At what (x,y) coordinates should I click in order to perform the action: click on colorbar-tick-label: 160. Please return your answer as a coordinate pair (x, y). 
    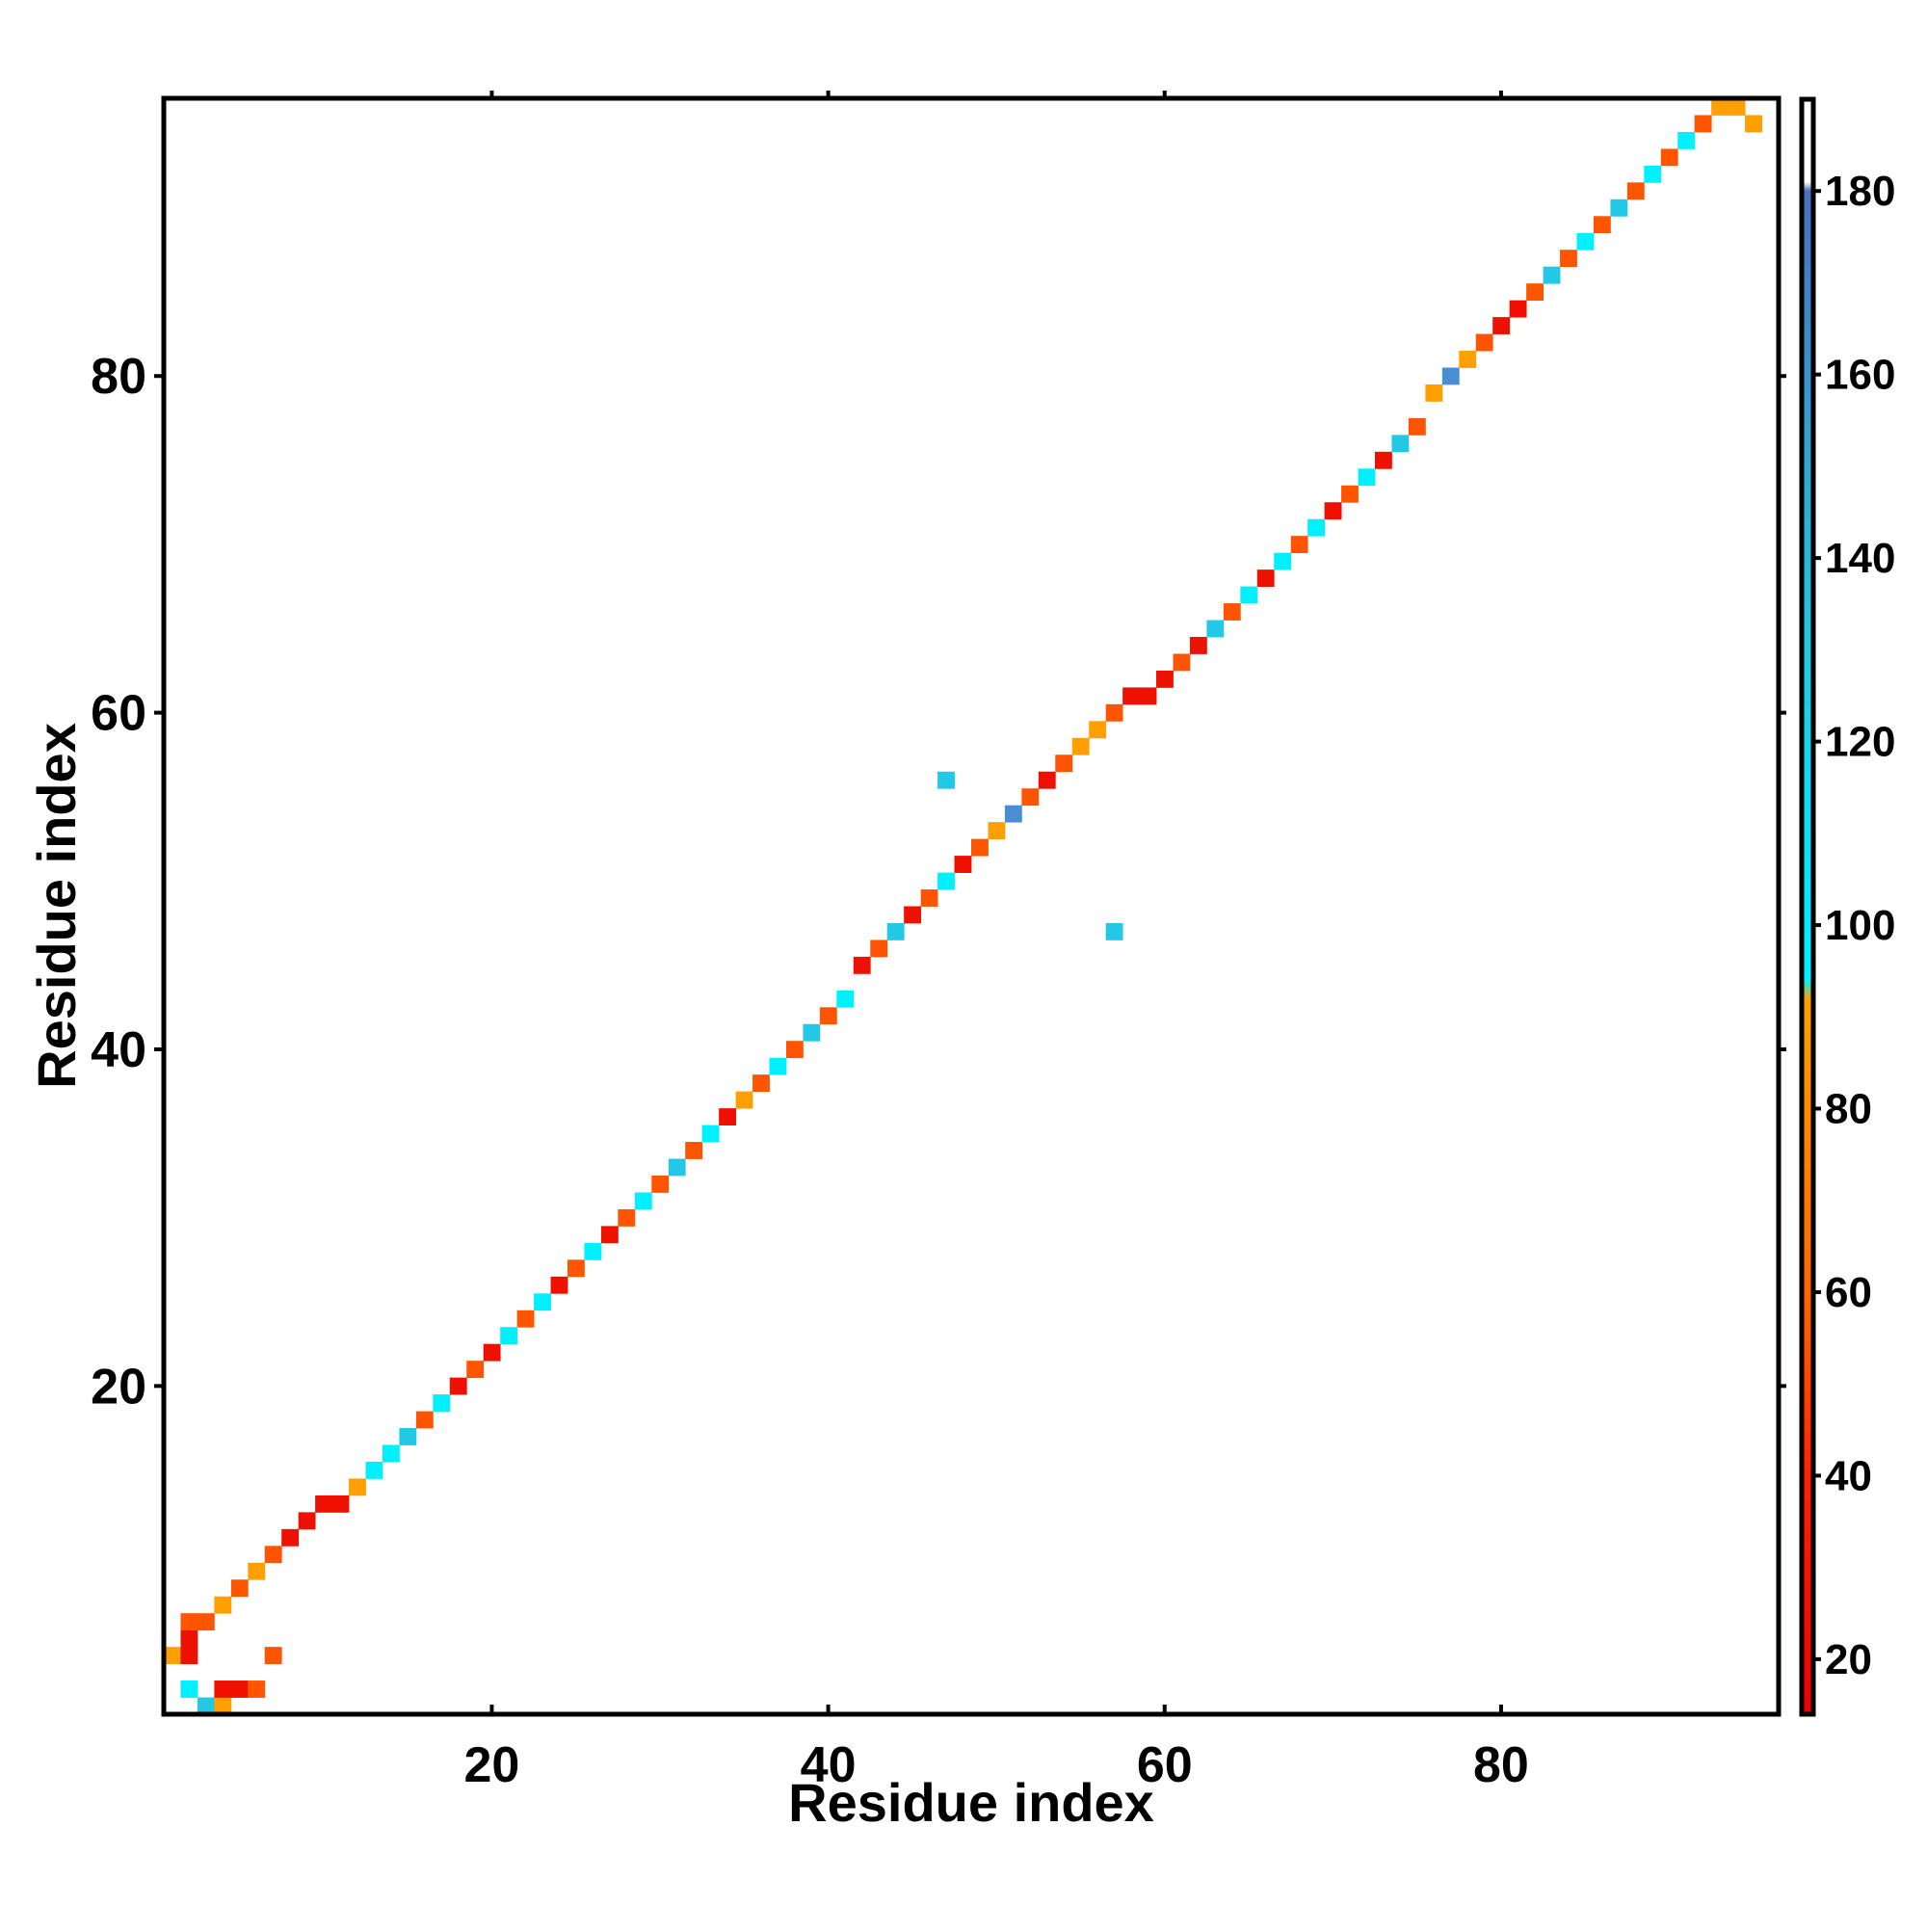
    Looking at the image, I should click on (1860, 375).